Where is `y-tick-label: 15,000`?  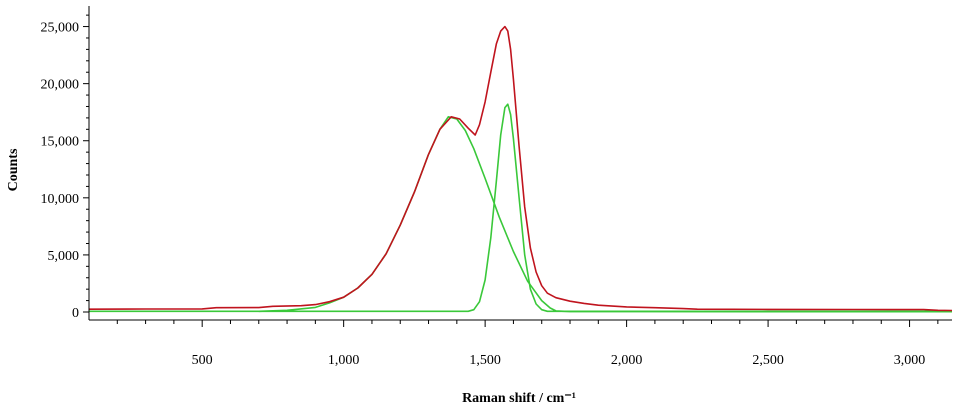
y-tick-label: 15,000 is located at coordinates (60, 142).